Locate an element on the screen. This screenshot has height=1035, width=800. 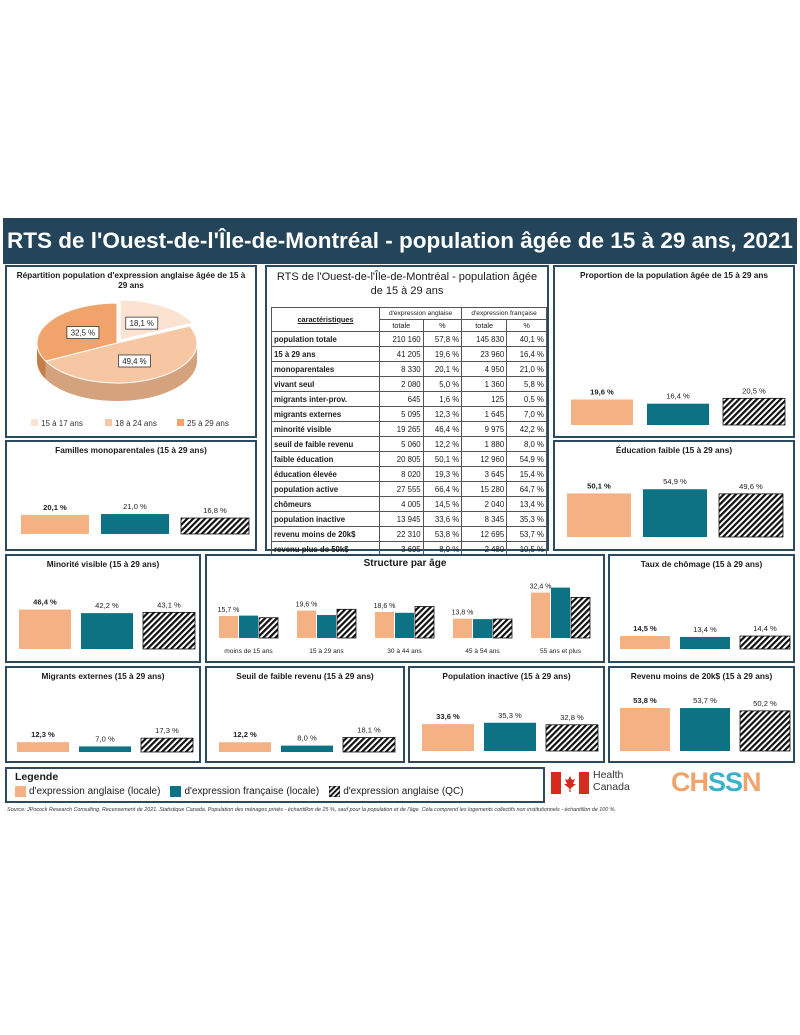
table-cell: 5,8 % is located at coordinates (526, 384).